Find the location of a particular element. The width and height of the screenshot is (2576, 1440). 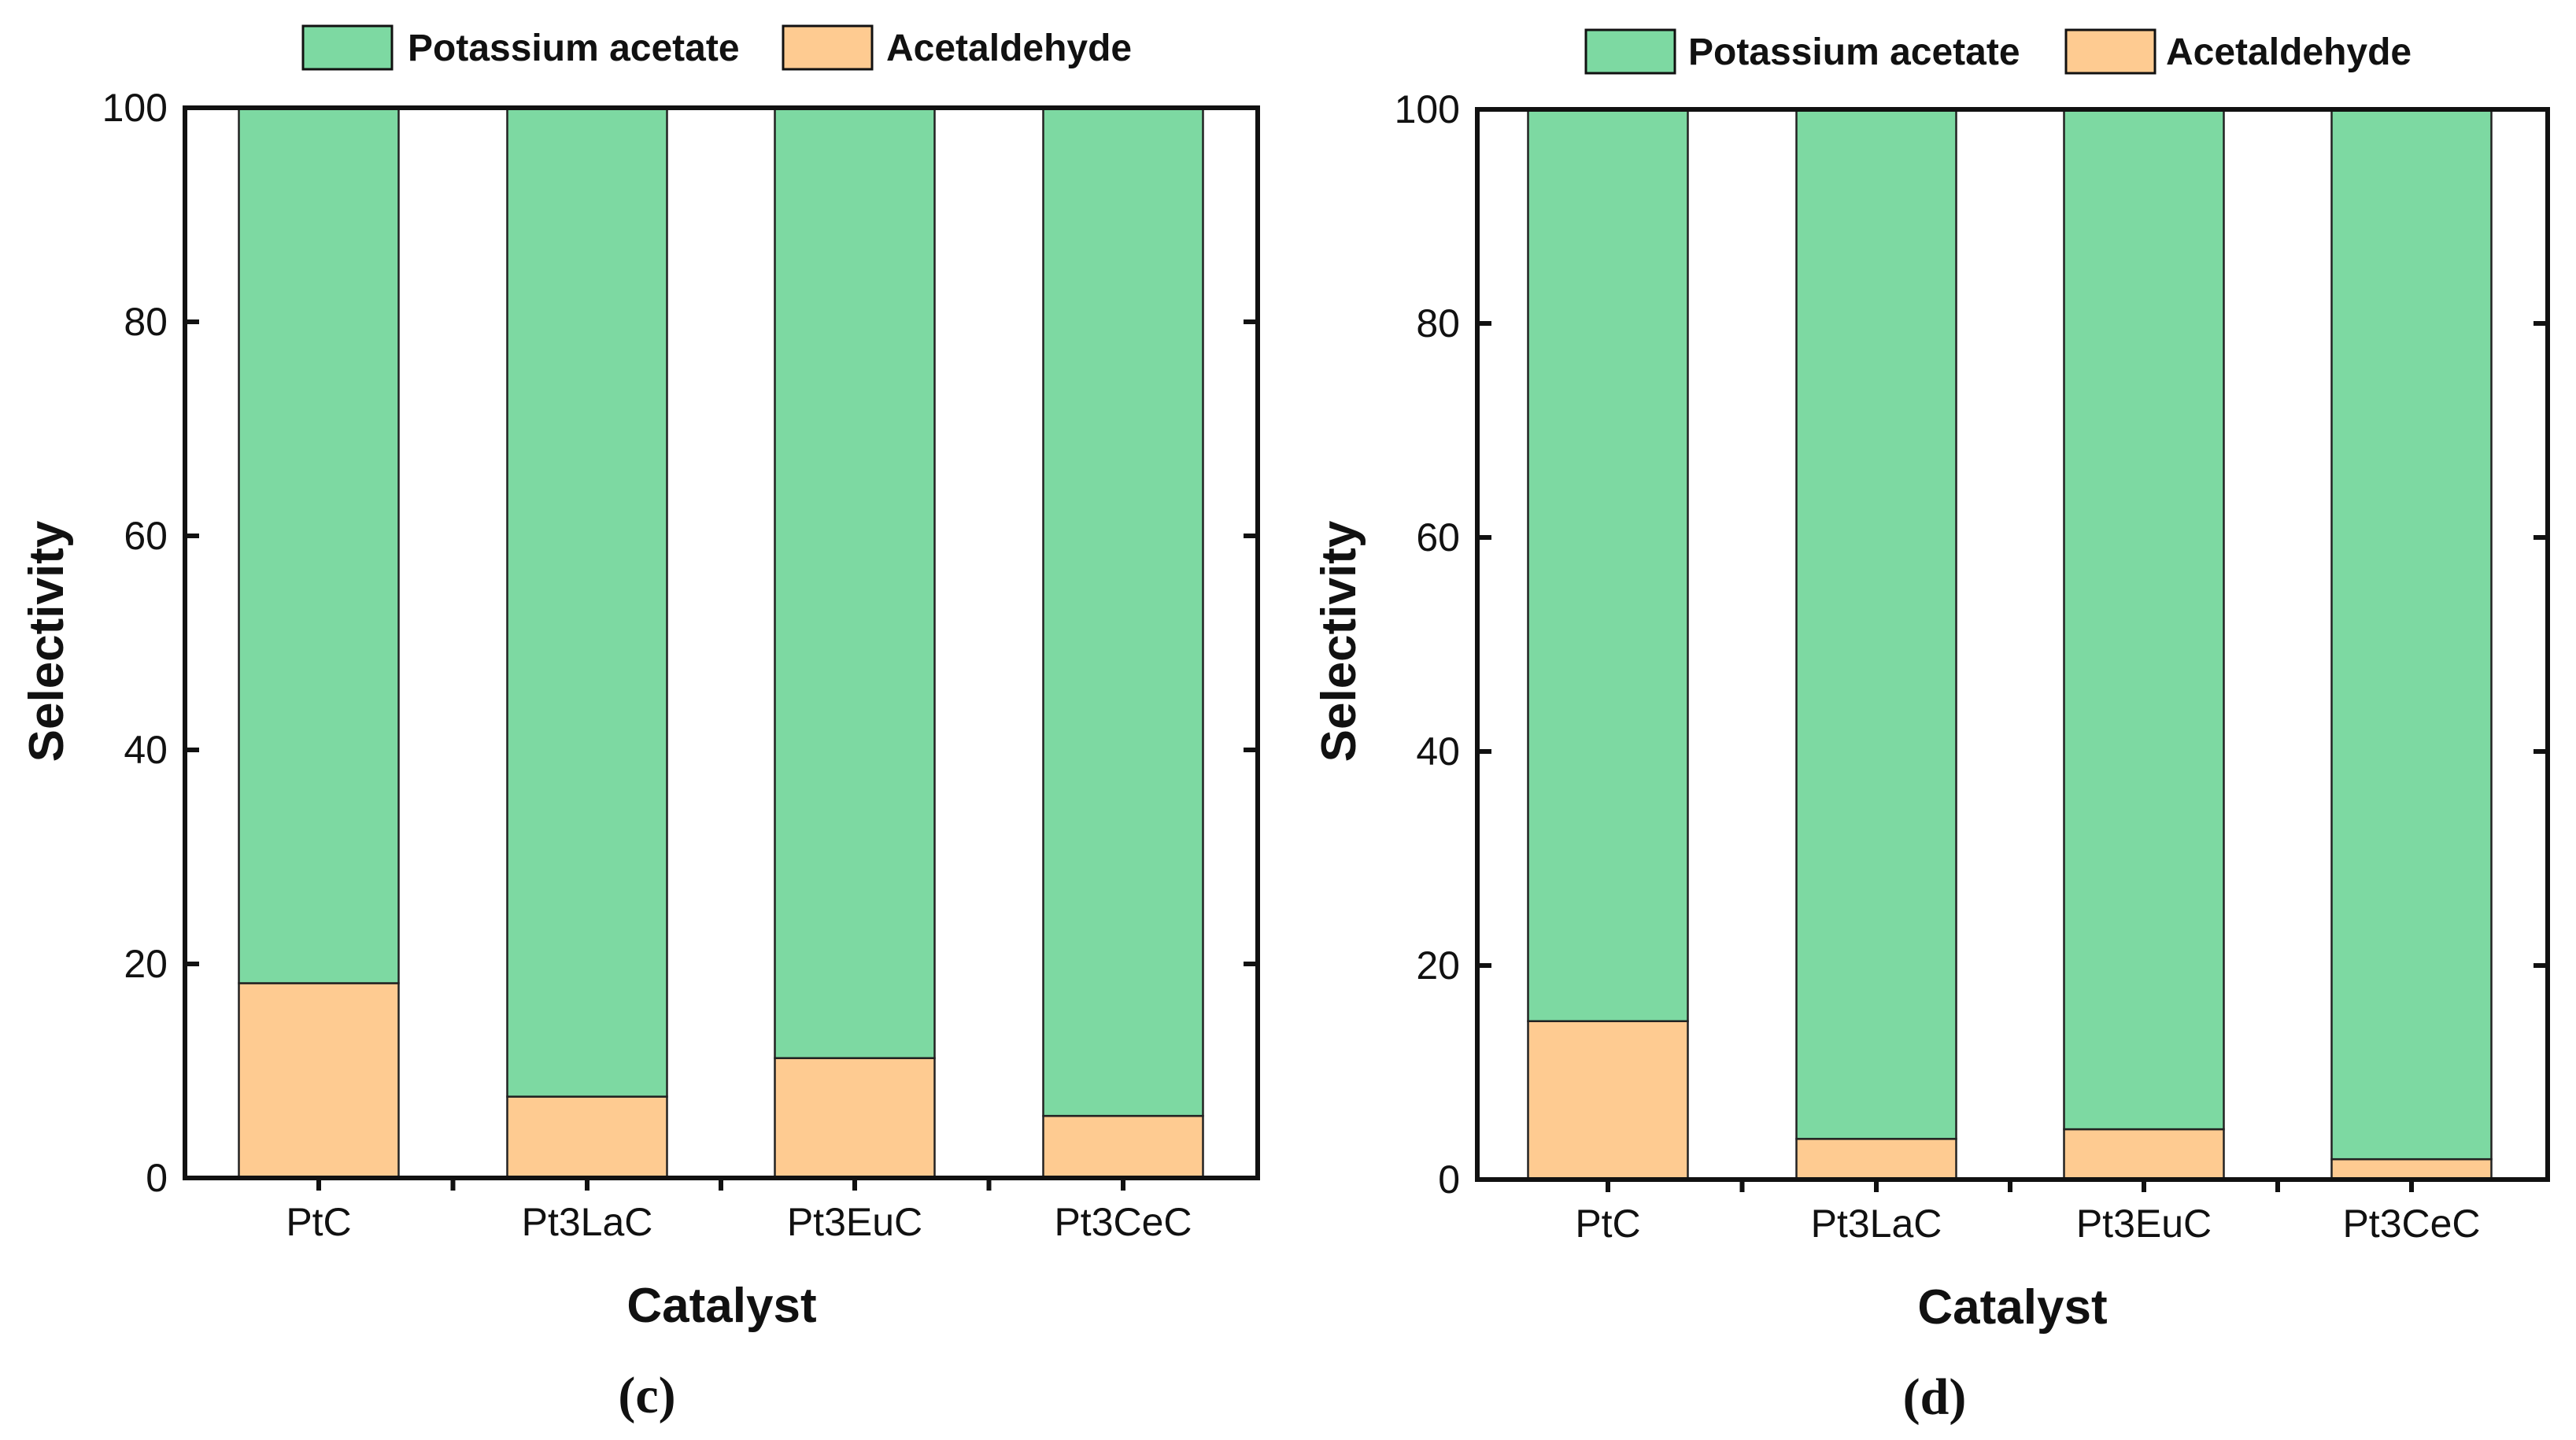

x-axis-title-d: Catalyst is located at coordinates (2012, 1307).